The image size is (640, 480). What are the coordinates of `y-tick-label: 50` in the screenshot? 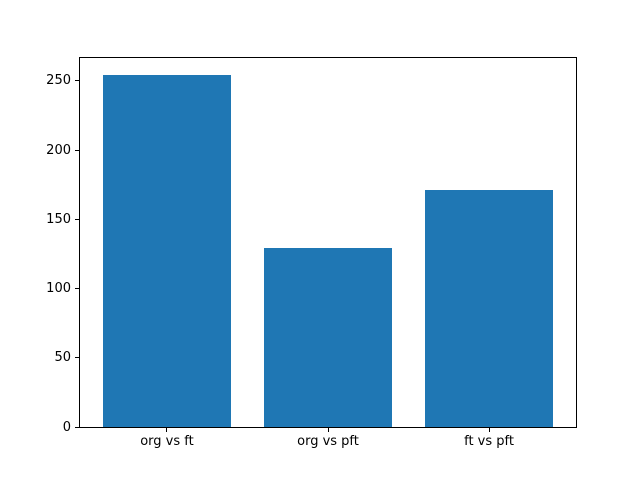 It's located at (62, 358).